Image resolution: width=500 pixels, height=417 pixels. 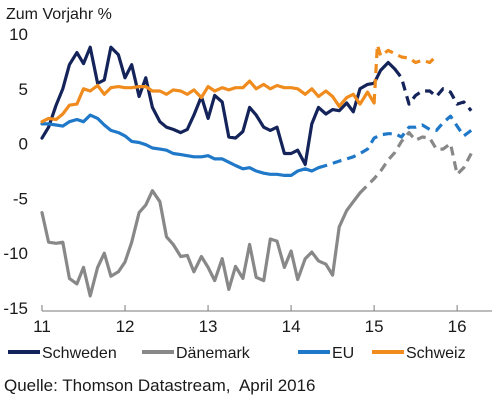 What do you see at coordinates (374, 326) in the screenshot?
I see `x-tick-label: 15` at bounding box center [374, 326].